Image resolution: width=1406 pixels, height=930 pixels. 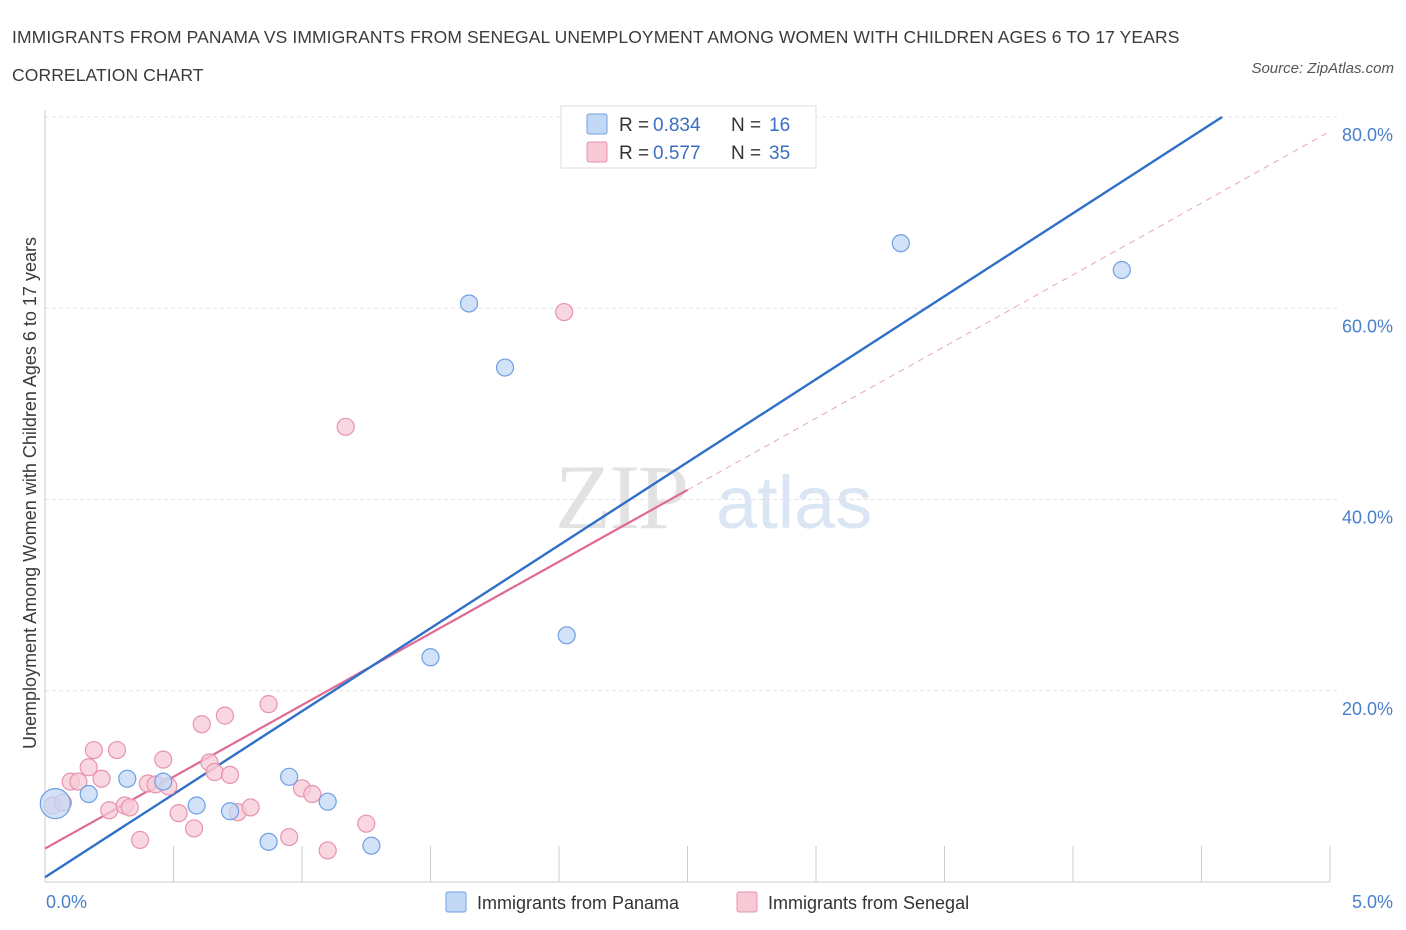 I want to click on legend-r-value-panama: 0.834, so click(x=677, y=125).